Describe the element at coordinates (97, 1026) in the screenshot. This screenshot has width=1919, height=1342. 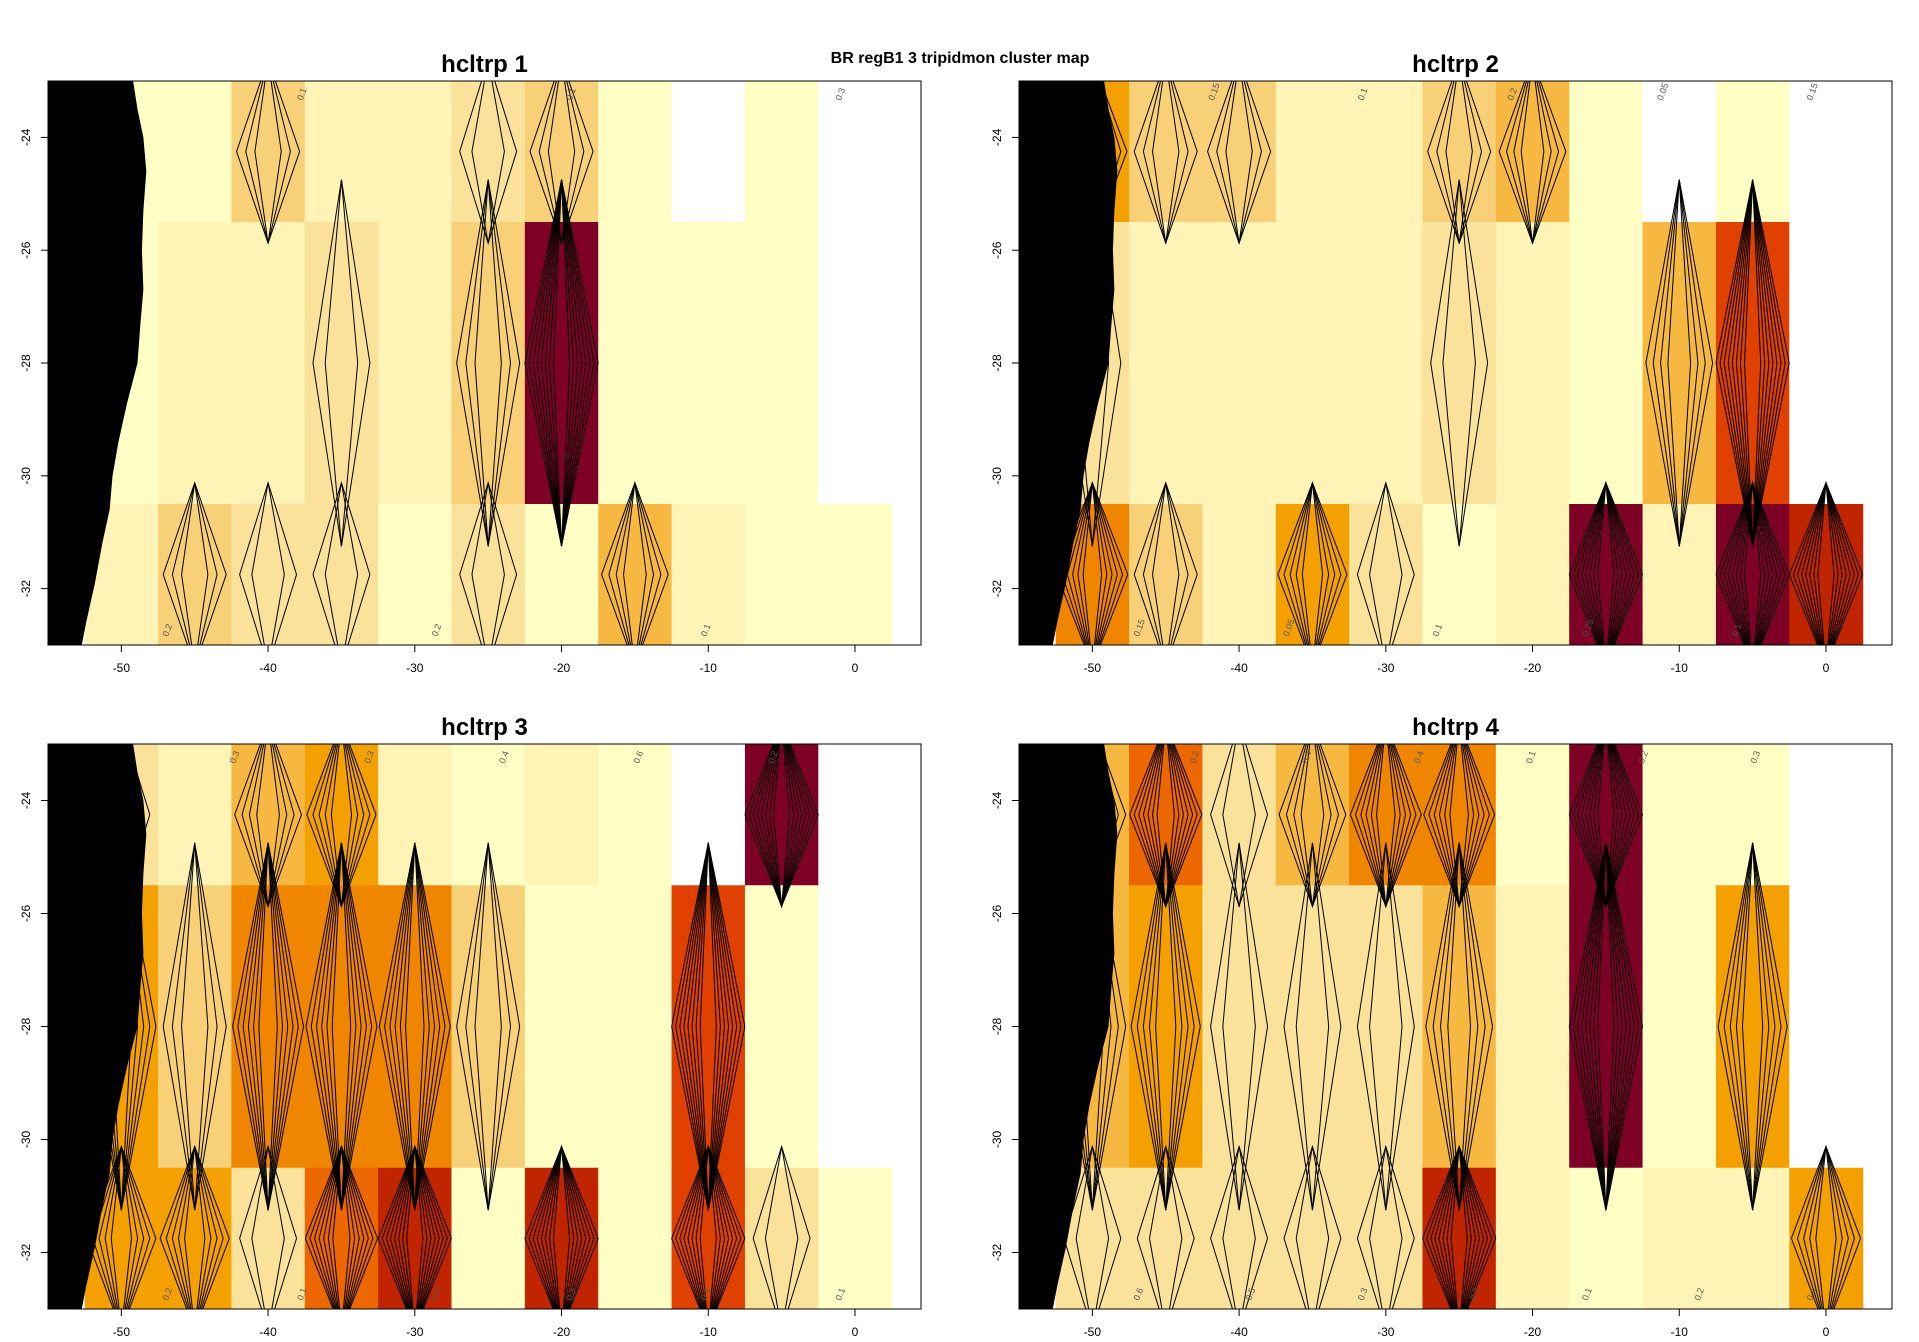
I see `land-mass` at that location.